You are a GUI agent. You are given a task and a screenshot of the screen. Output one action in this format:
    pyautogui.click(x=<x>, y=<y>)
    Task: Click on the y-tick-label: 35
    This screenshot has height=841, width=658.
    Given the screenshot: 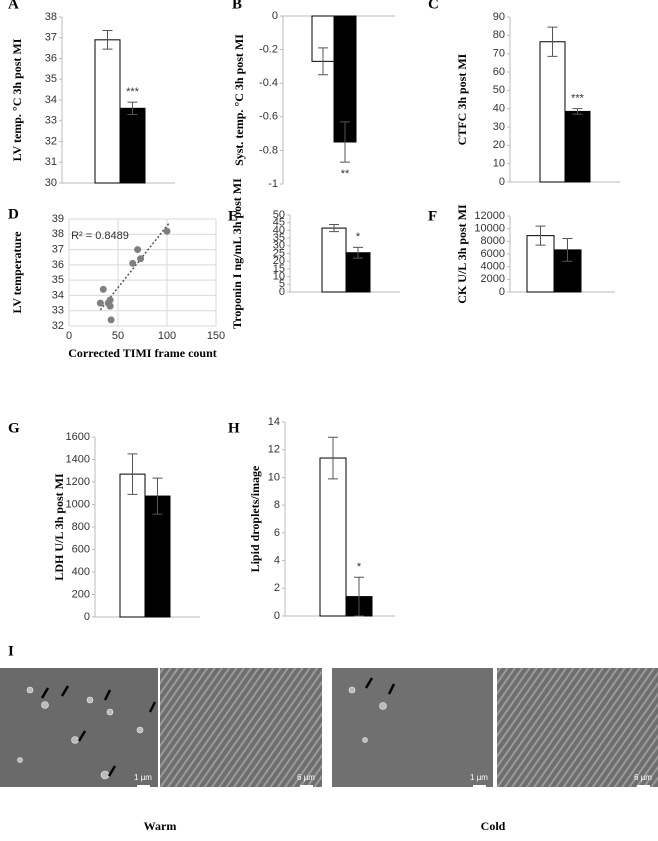 What is the action you would take?
    pyautogui.click(x=51, y=79)
    